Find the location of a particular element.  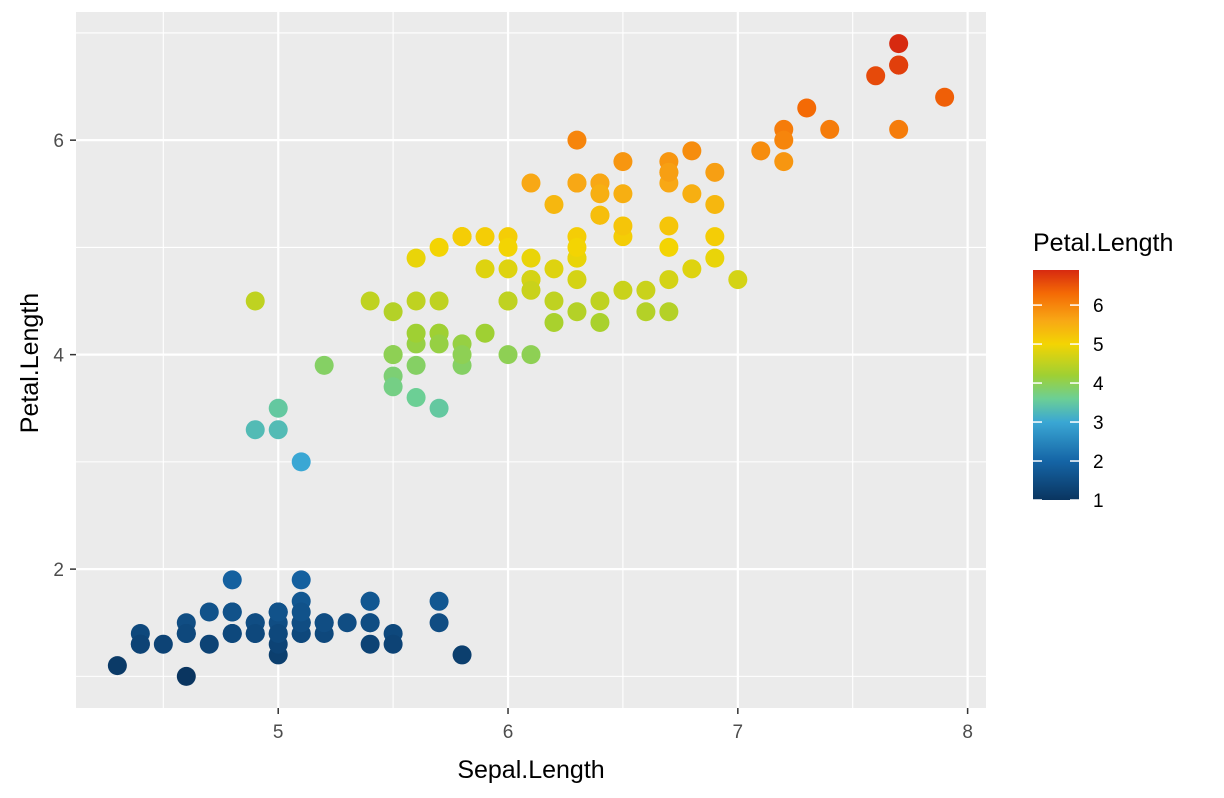

x-tick-label: 7 is located at coordinates (738, 732).